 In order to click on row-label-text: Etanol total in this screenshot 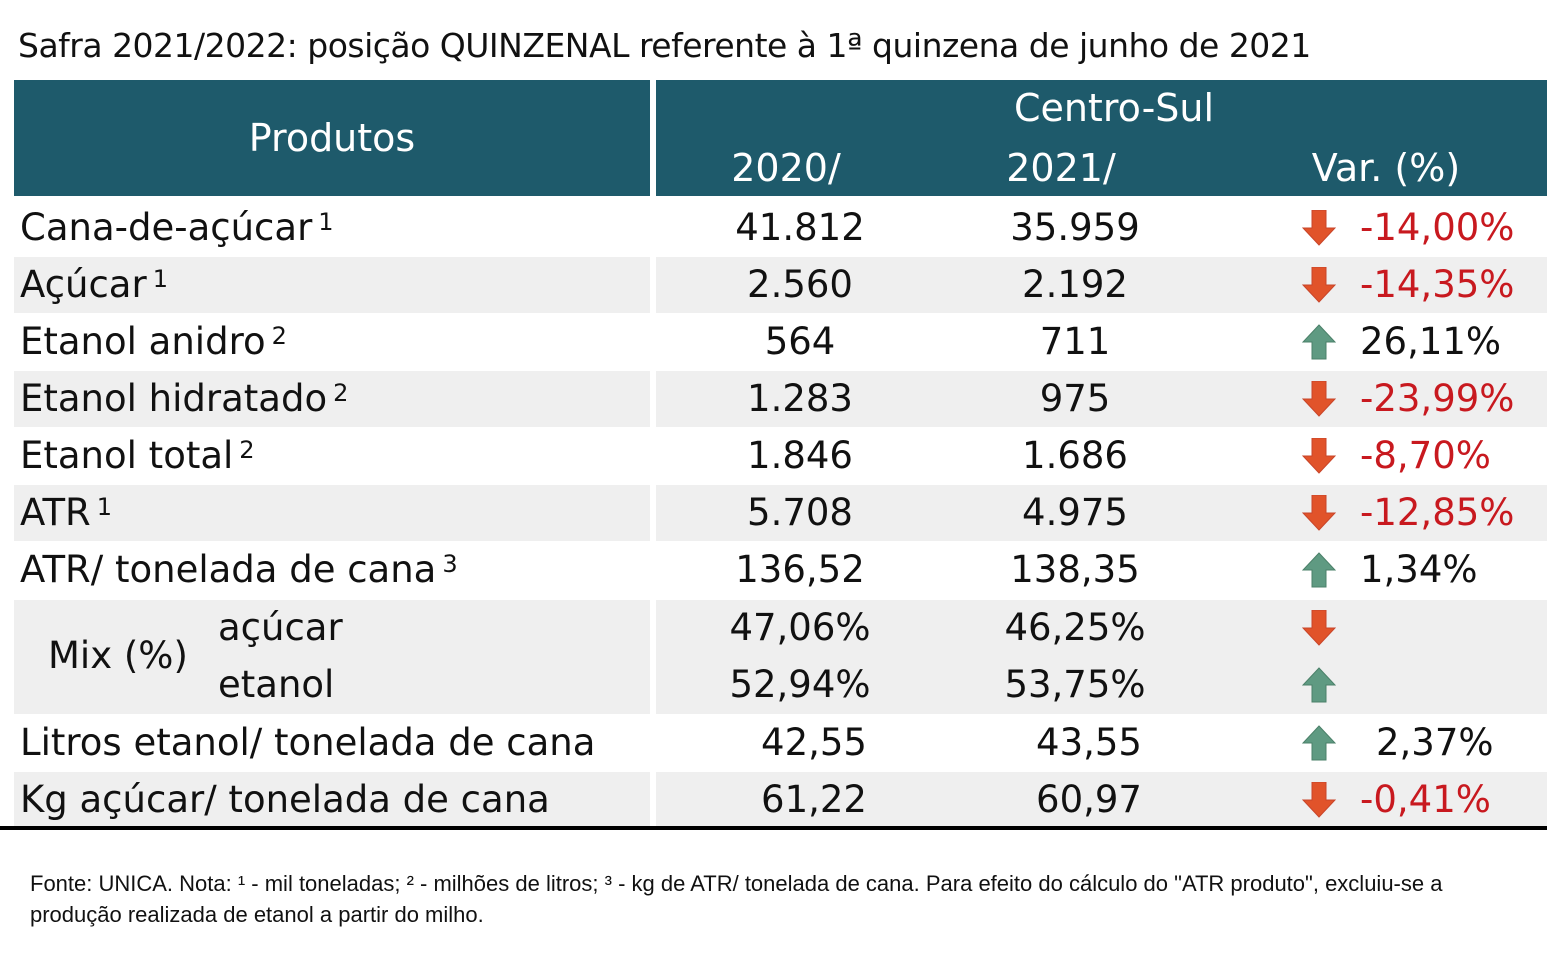, I will do `click(127, 455)`.